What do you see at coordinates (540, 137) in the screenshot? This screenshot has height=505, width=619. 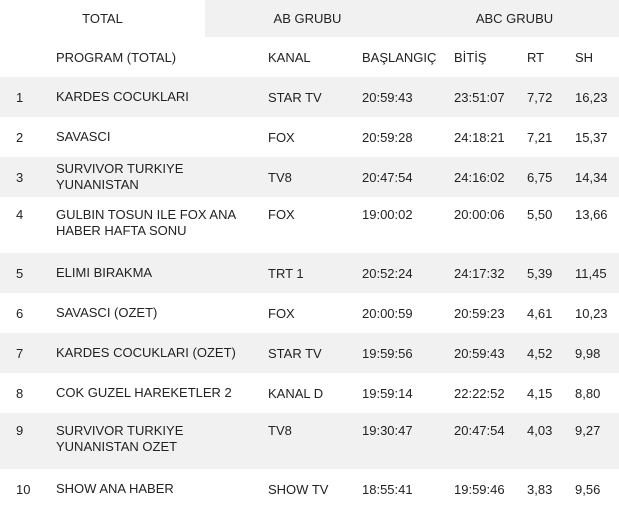 I see `row-rt: 7,21` at bounding box center [540, 137].